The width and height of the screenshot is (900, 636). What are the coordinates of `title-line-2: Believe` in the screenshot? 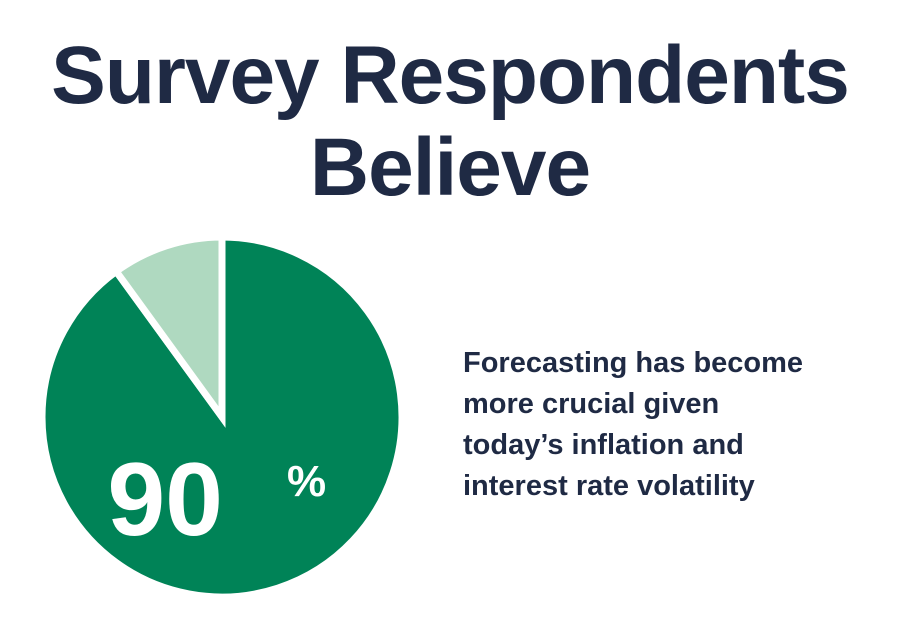 It's located at (450, 167).